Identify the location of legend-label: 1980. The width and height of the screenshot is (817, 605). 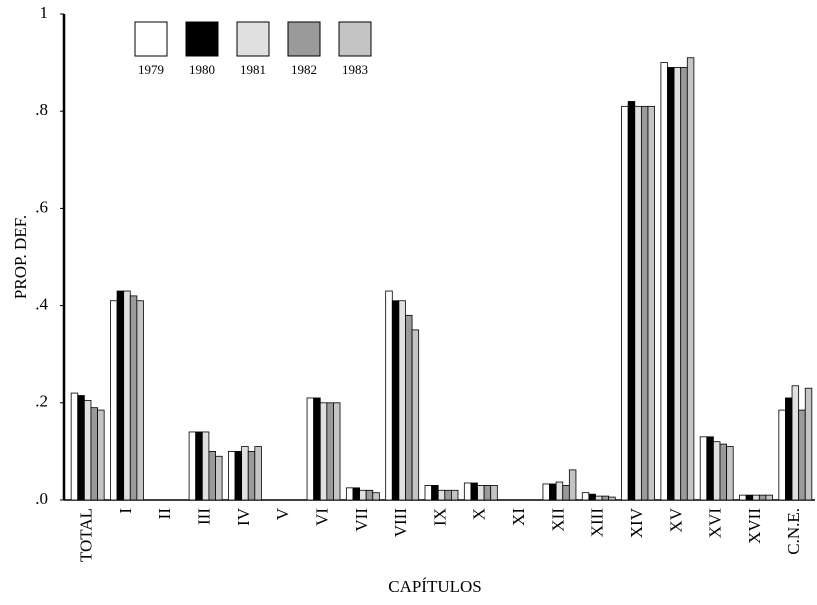
(202, 69).